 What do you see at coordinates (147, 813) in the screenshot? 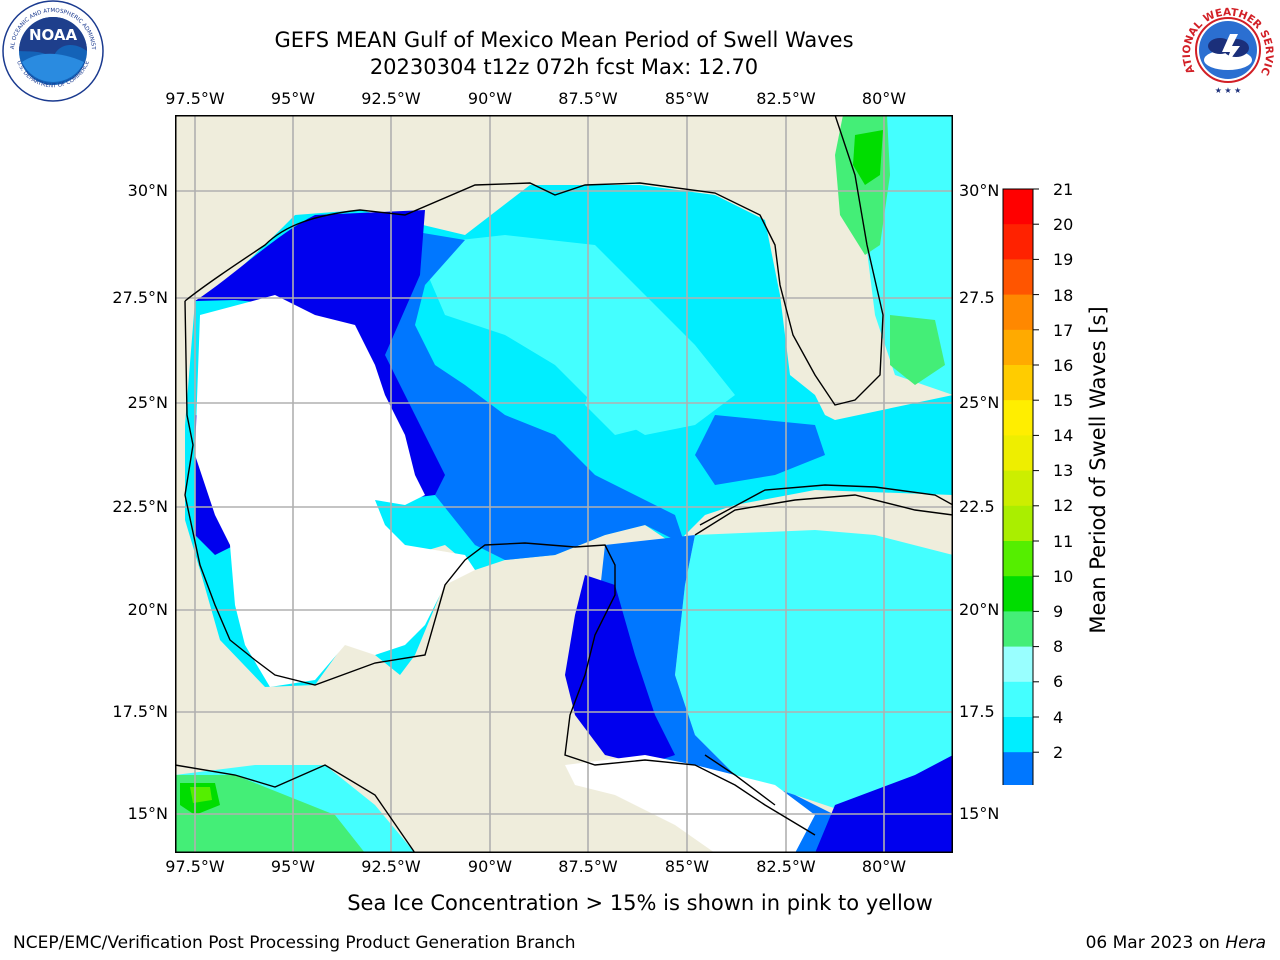
I see `lat-tick-left: 15°N` at bounding box center [147, 813].